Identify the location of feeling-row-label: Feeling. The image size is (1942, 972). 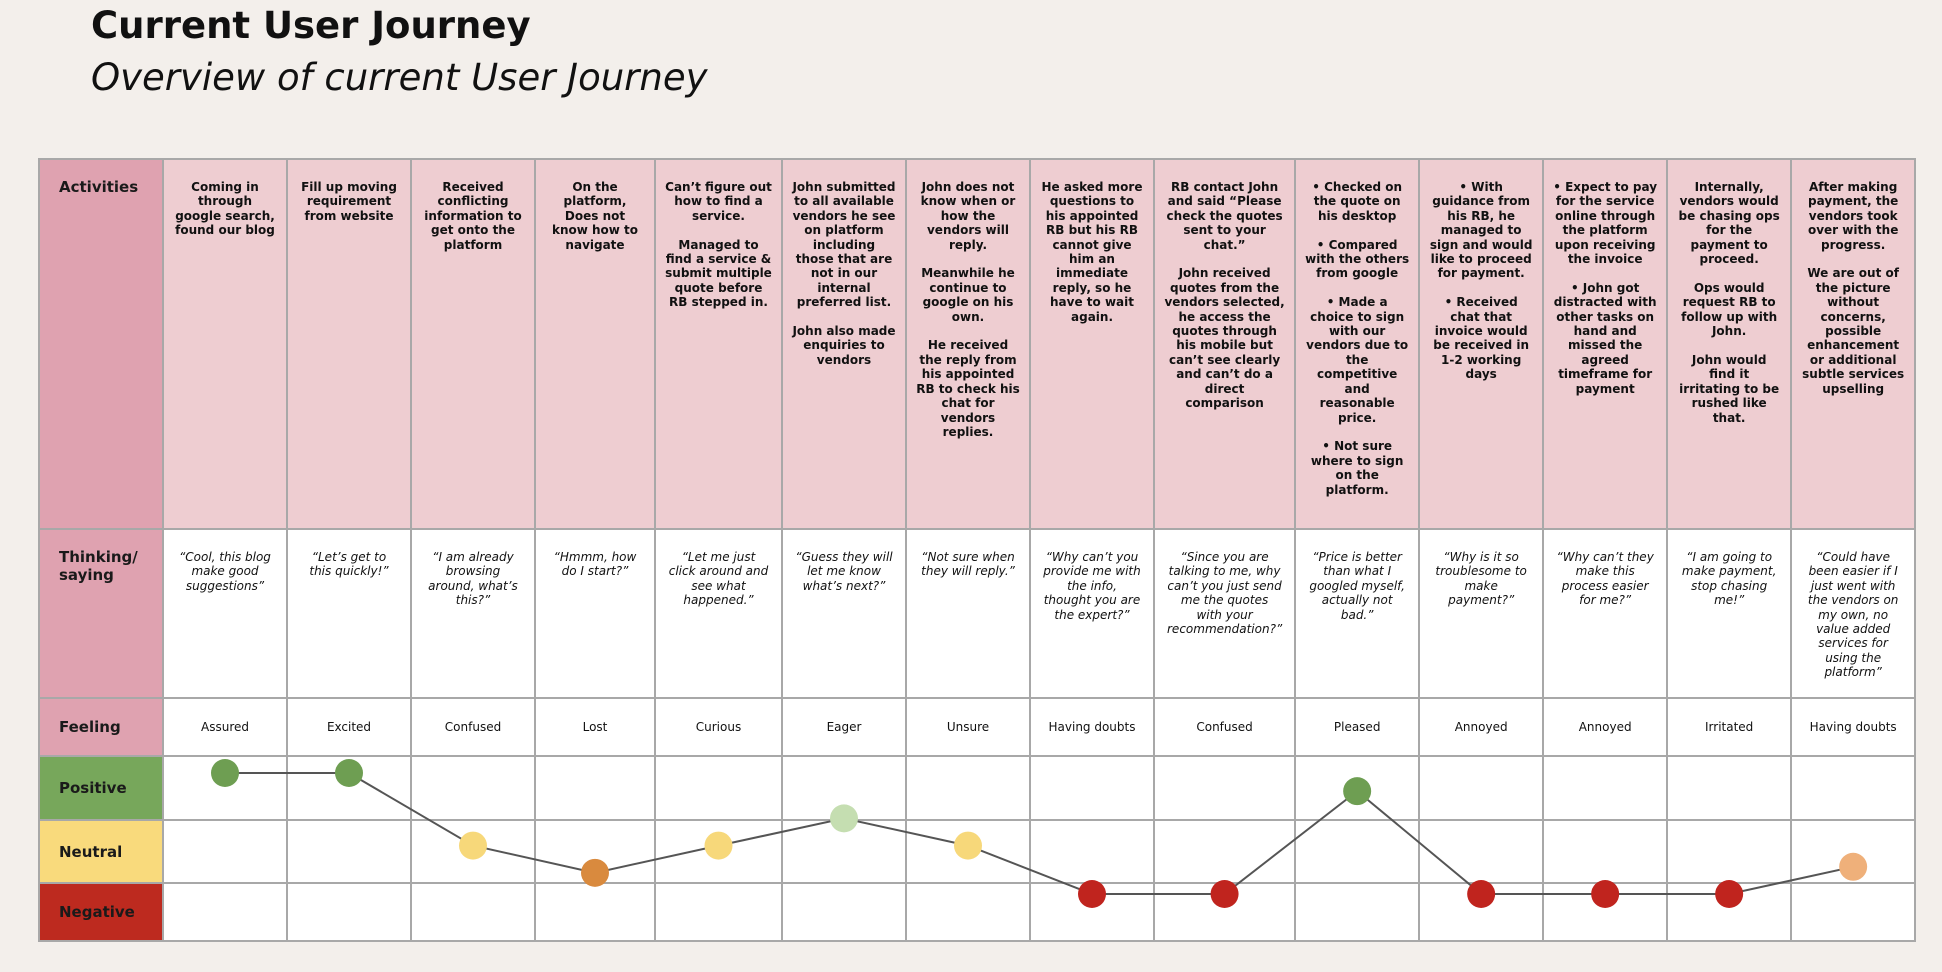
(101, 727).